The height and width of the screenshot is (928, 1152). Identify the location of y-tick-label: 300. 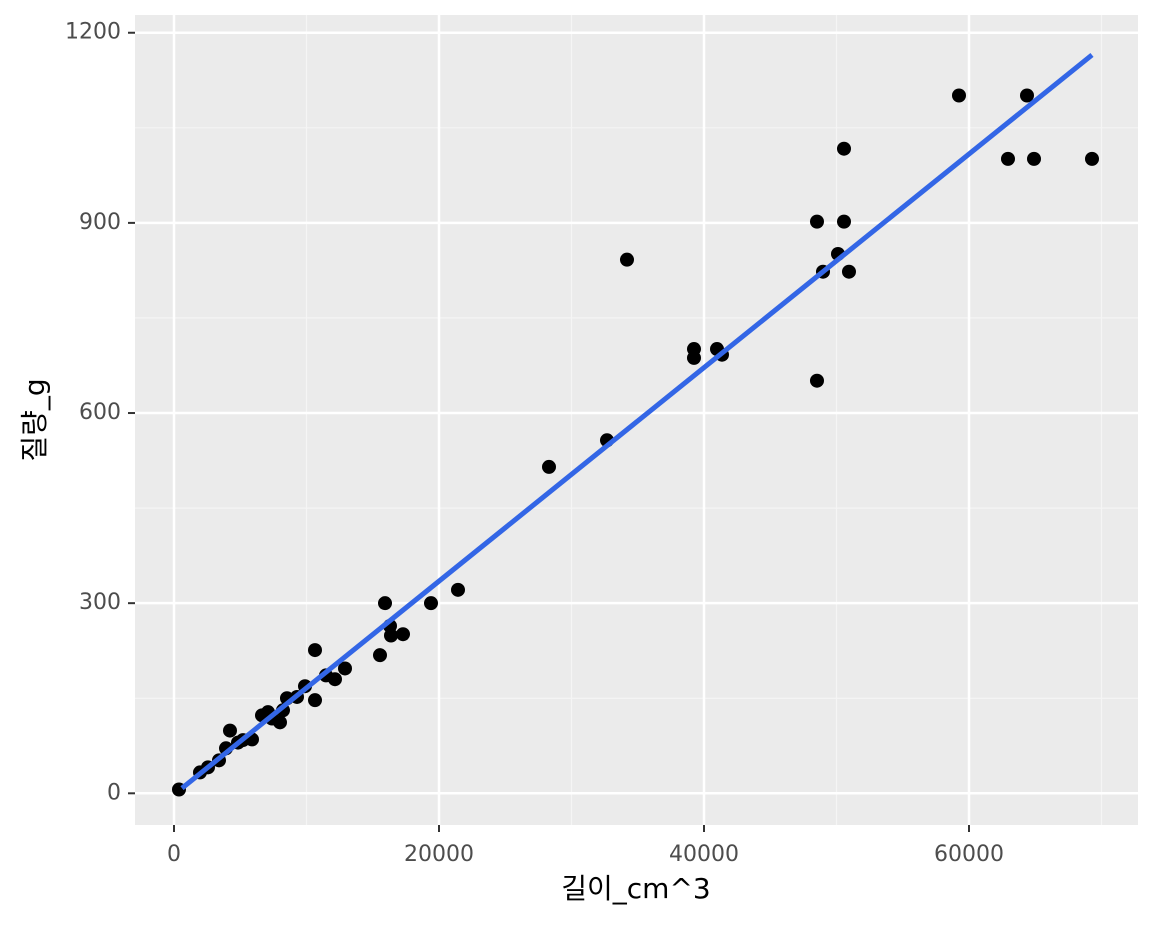
(100, 602).